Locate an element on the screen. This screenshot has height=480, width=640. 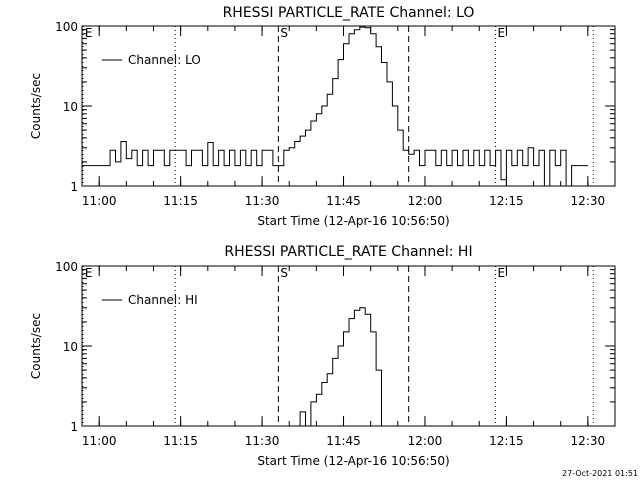
chart1-ylabel: Counts/sec is located at coordinates (36, 346).